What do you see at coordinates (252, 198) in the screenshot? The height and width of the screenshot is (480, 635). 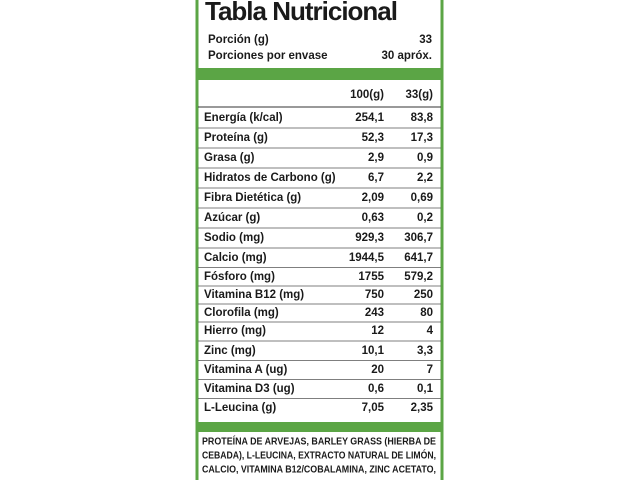 I see `row-label: Fibra Dietética (g)` at bounding box center [252, 198].